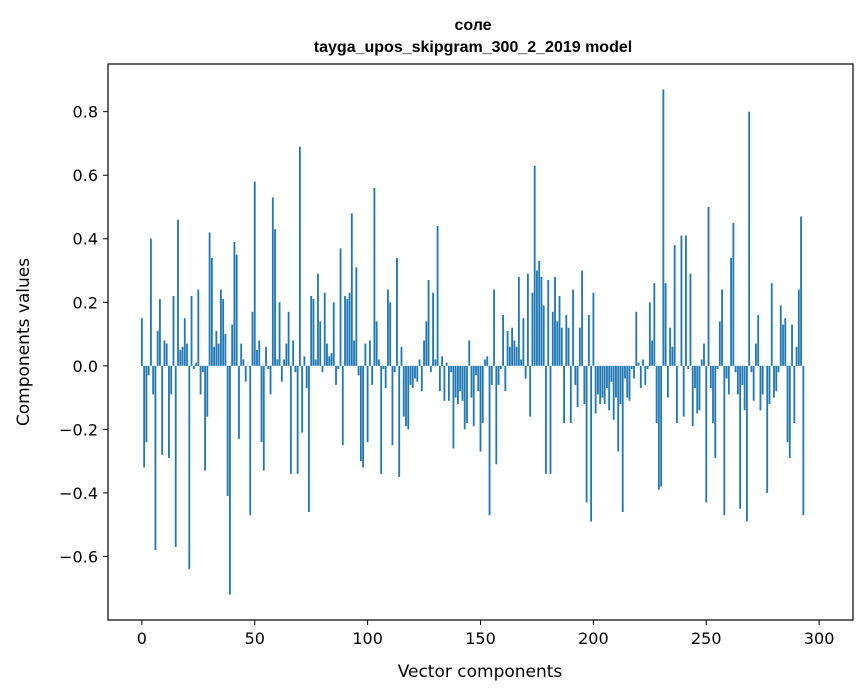  What do you see at coordinates (480, 638) in the screenshot?
I see `x-tick-label: 150` at bounding box center [480, 638].